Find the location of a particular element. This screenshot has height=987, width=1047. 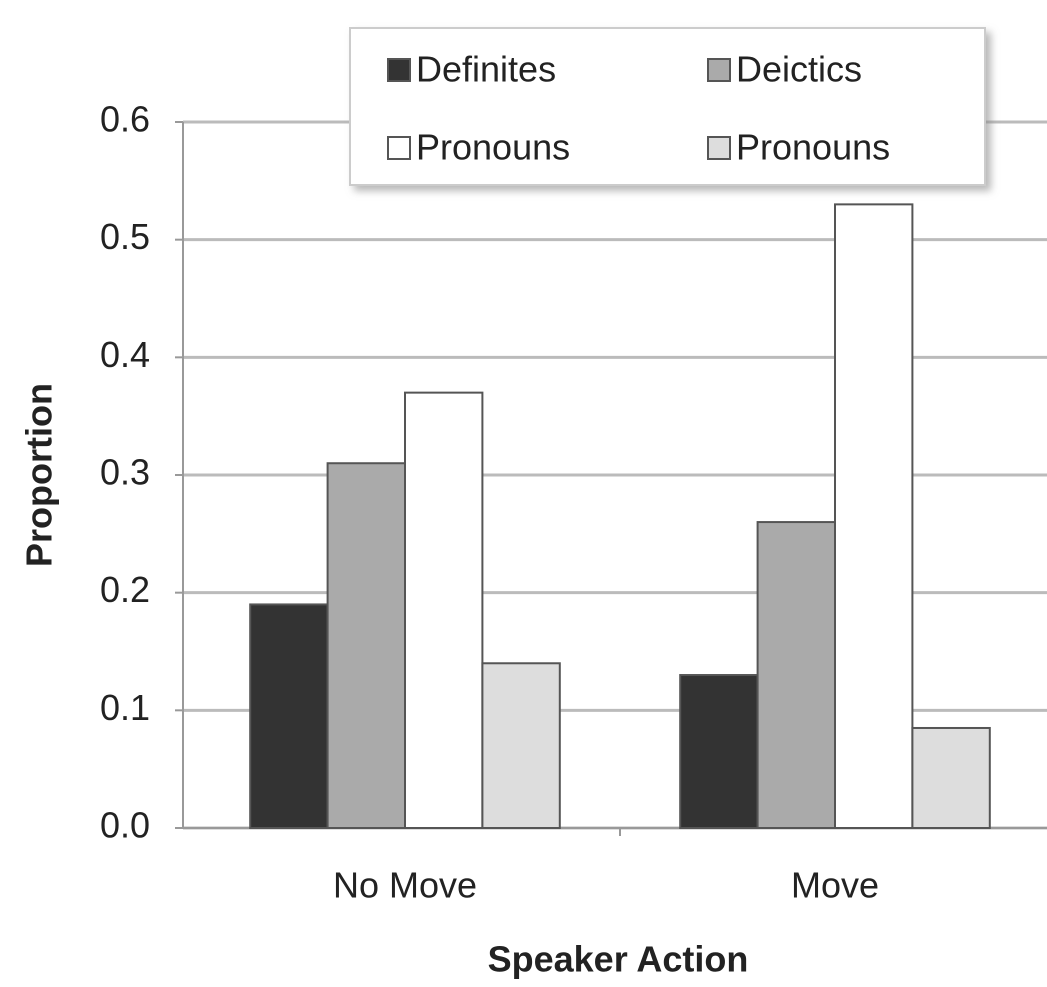

legend-label: Deictics is located at coordinates (799, 69).